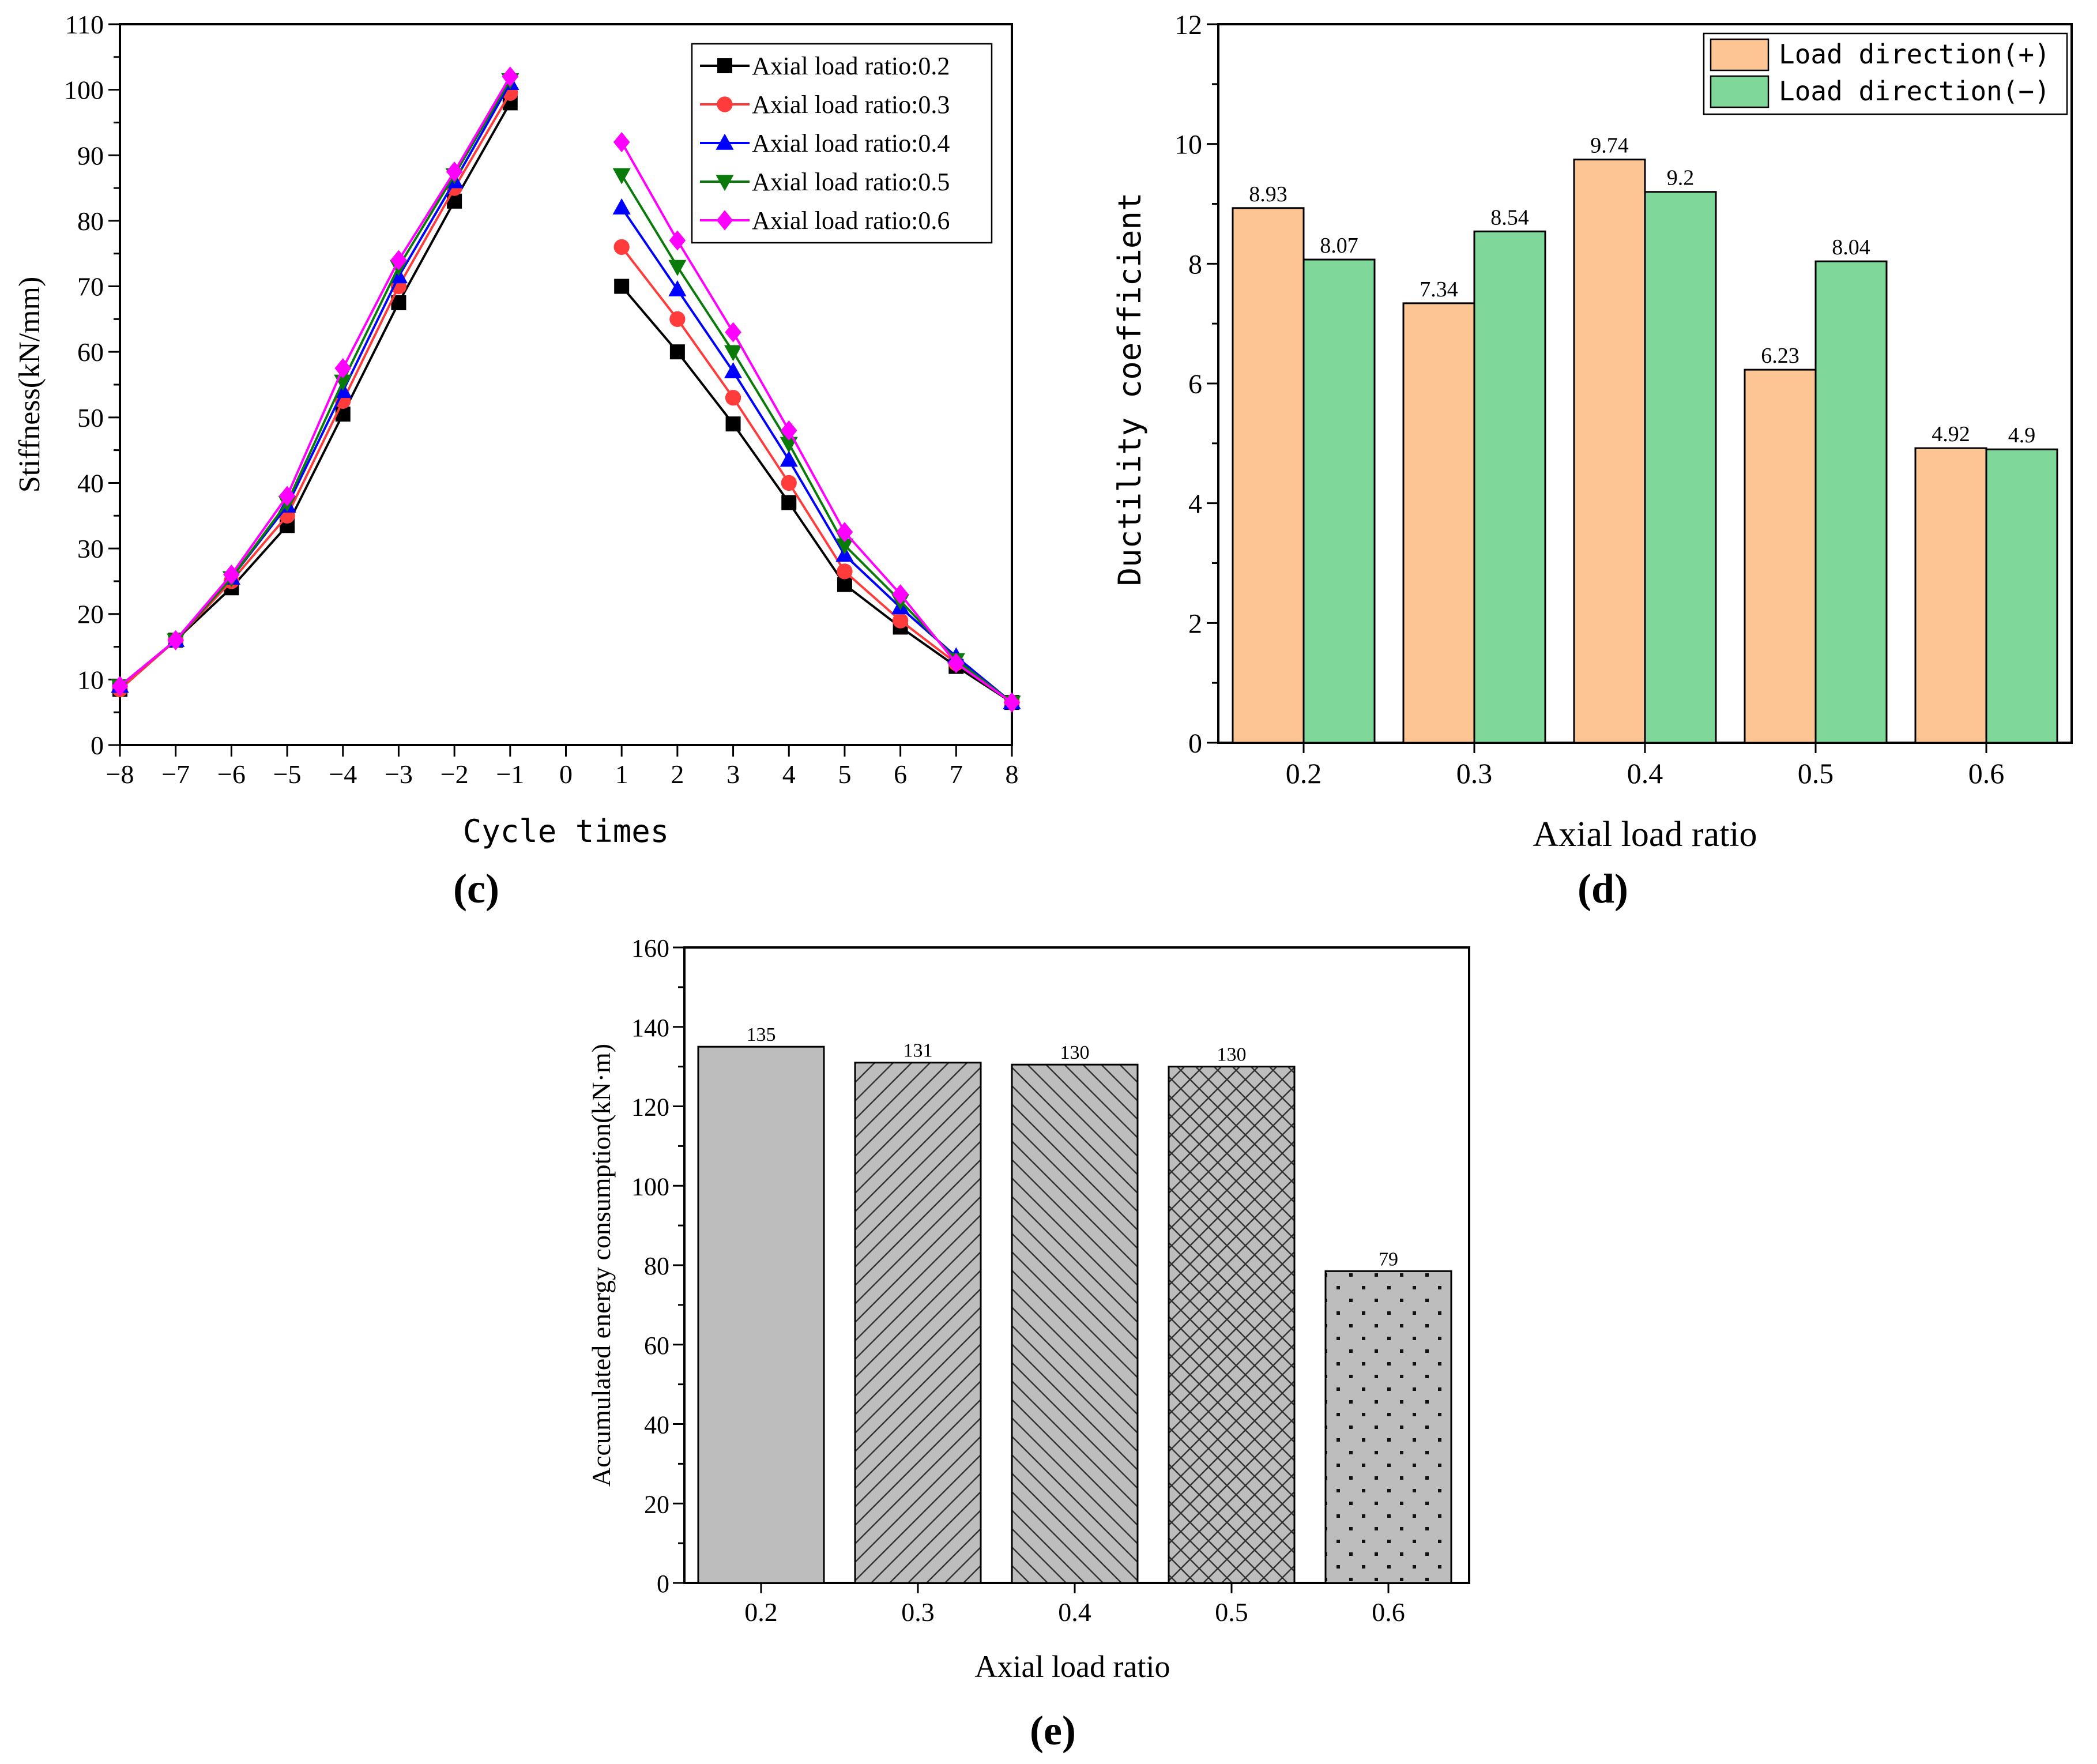 The image size is (2097, 1764). What do you see at coordinates (566, 831) in the screenshot?
I see `x-axis-title: Cycle times` at bounding box center [566, 831].